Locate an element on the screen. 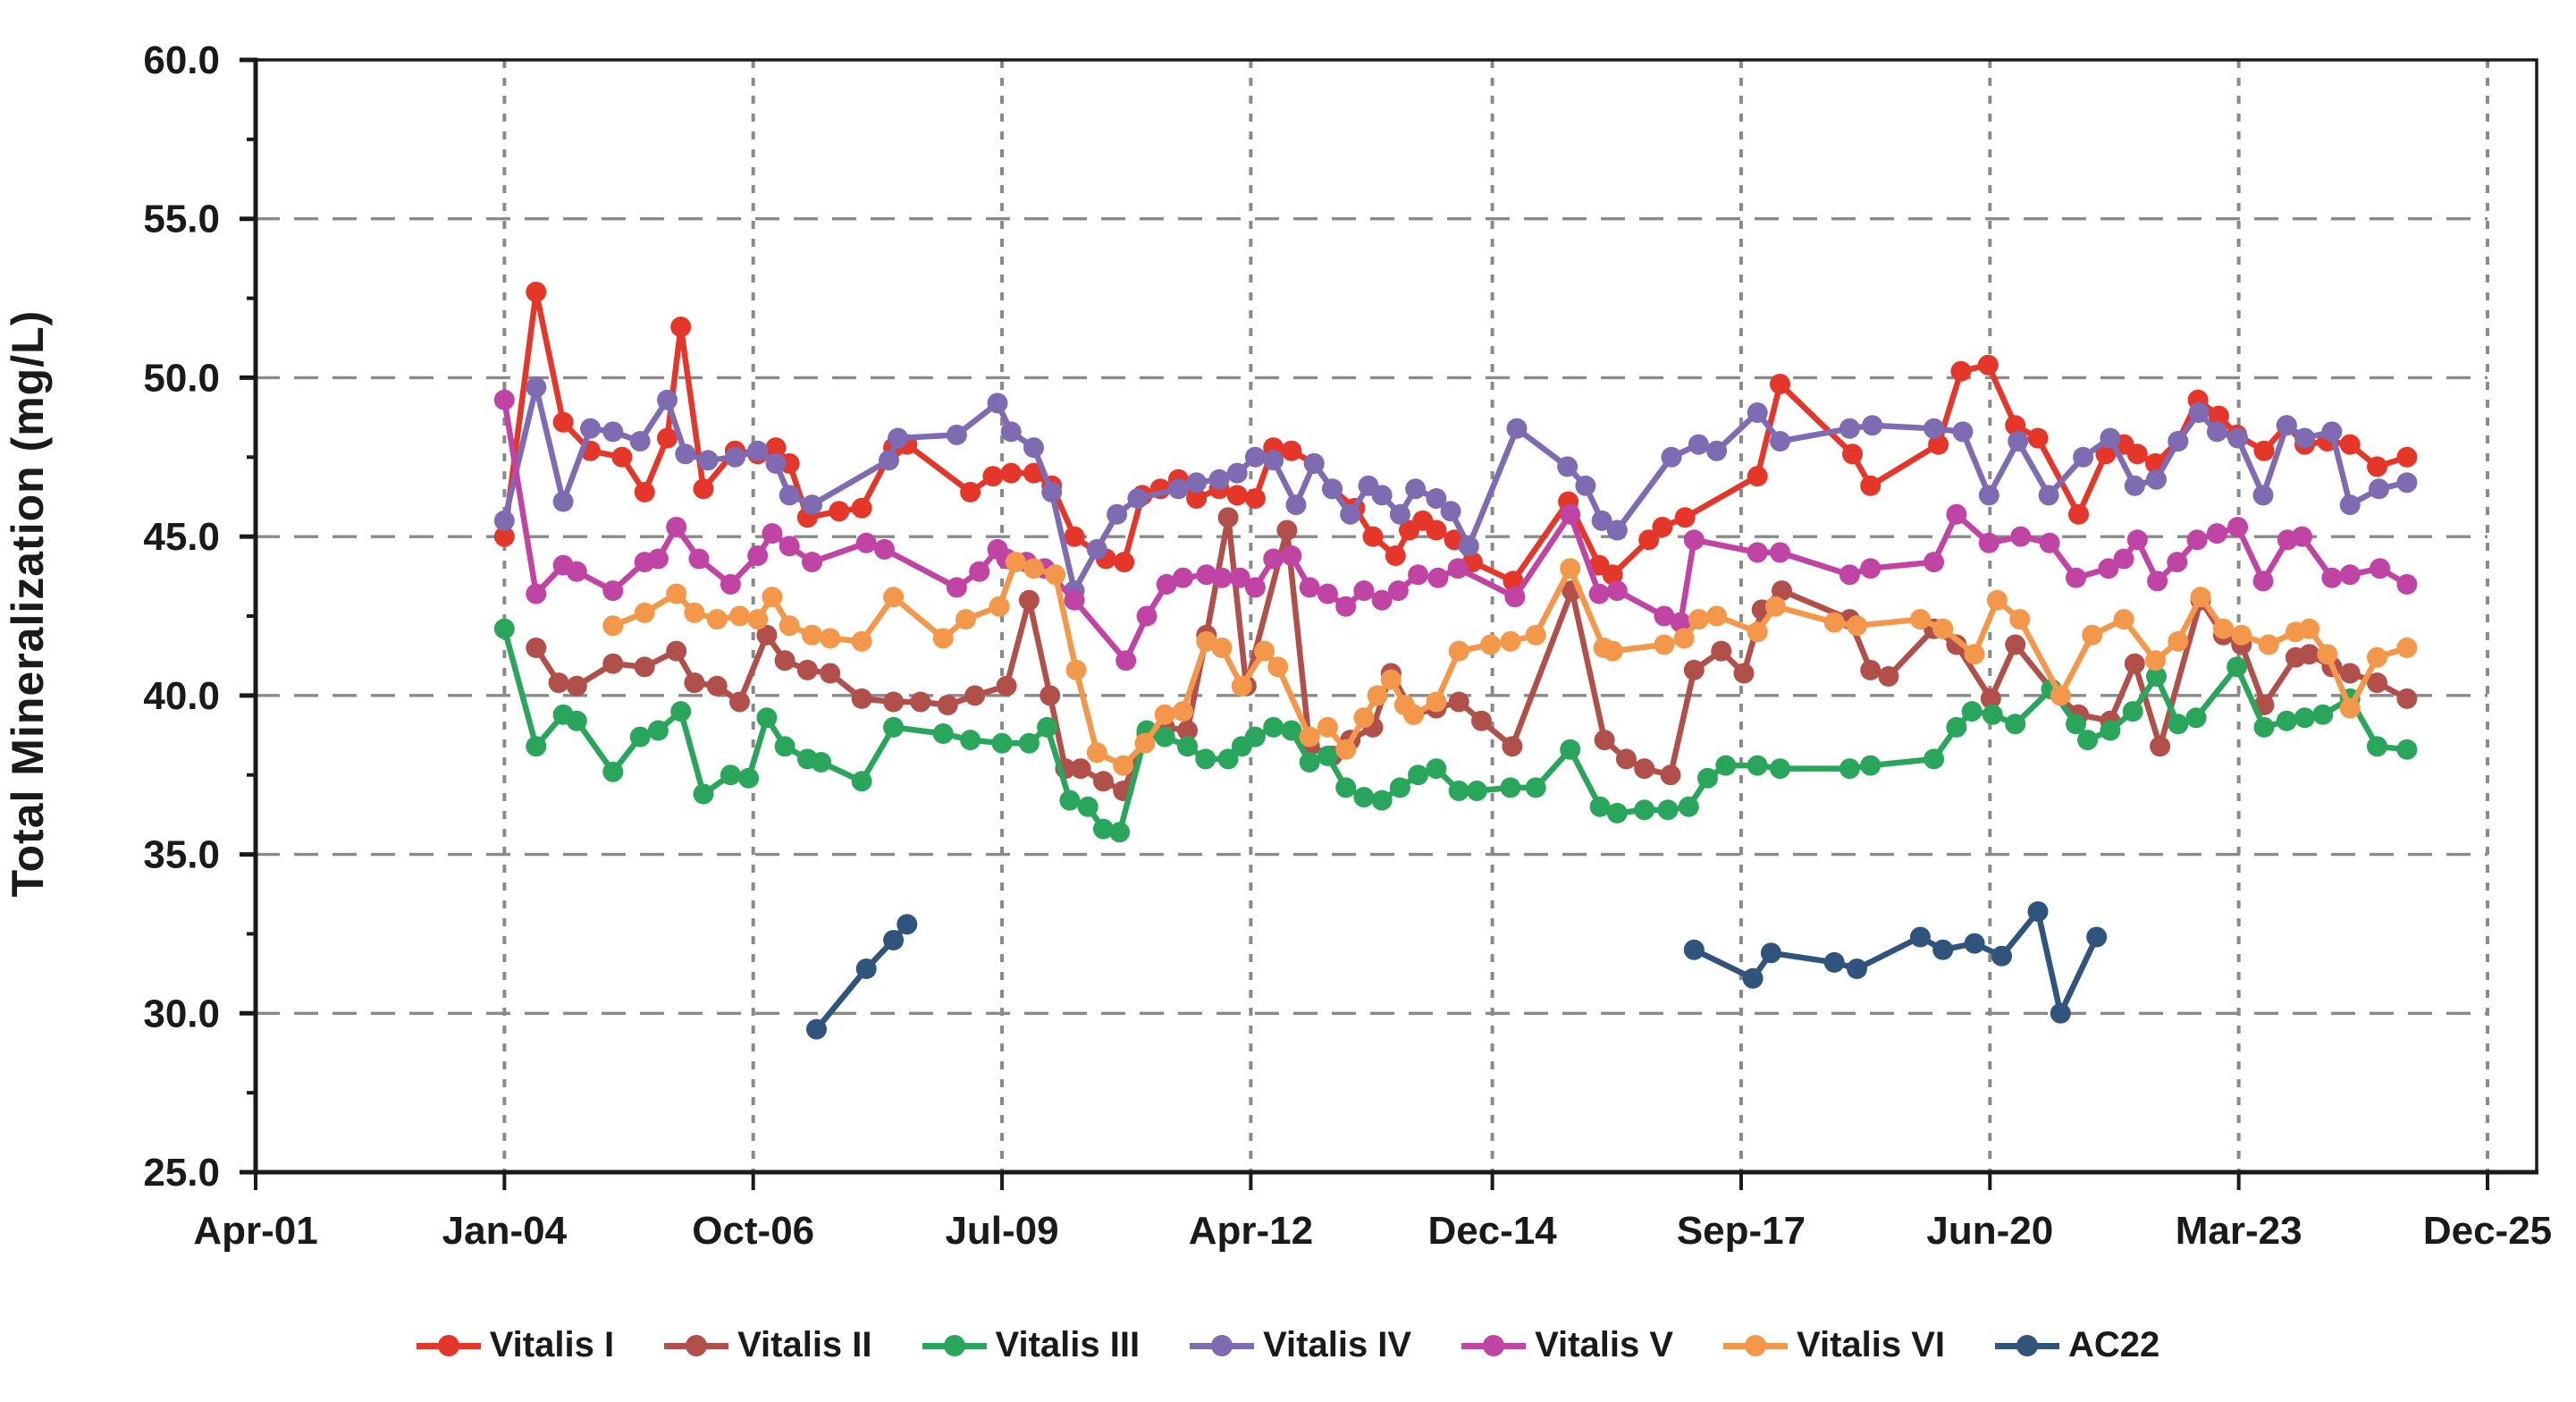  series-vitalis-iv is located at coordinates (1456, 489).